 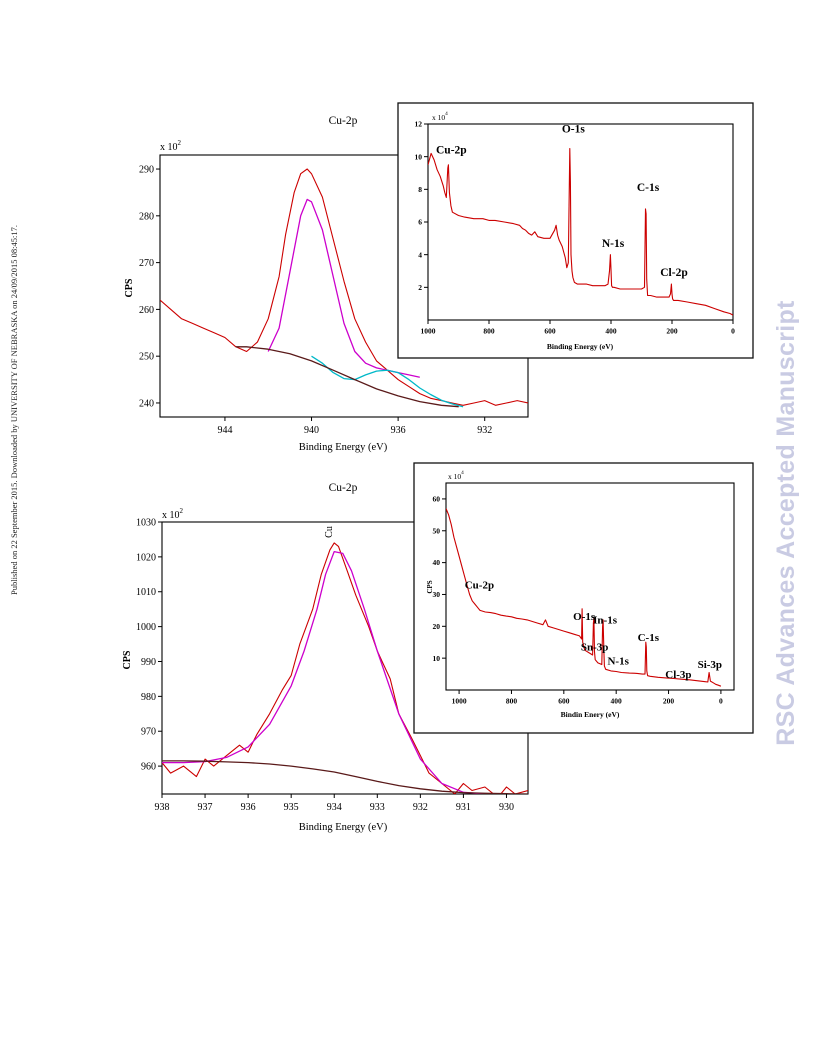 I want to click on x-tick-label: 938, so click(x=162, y=807).